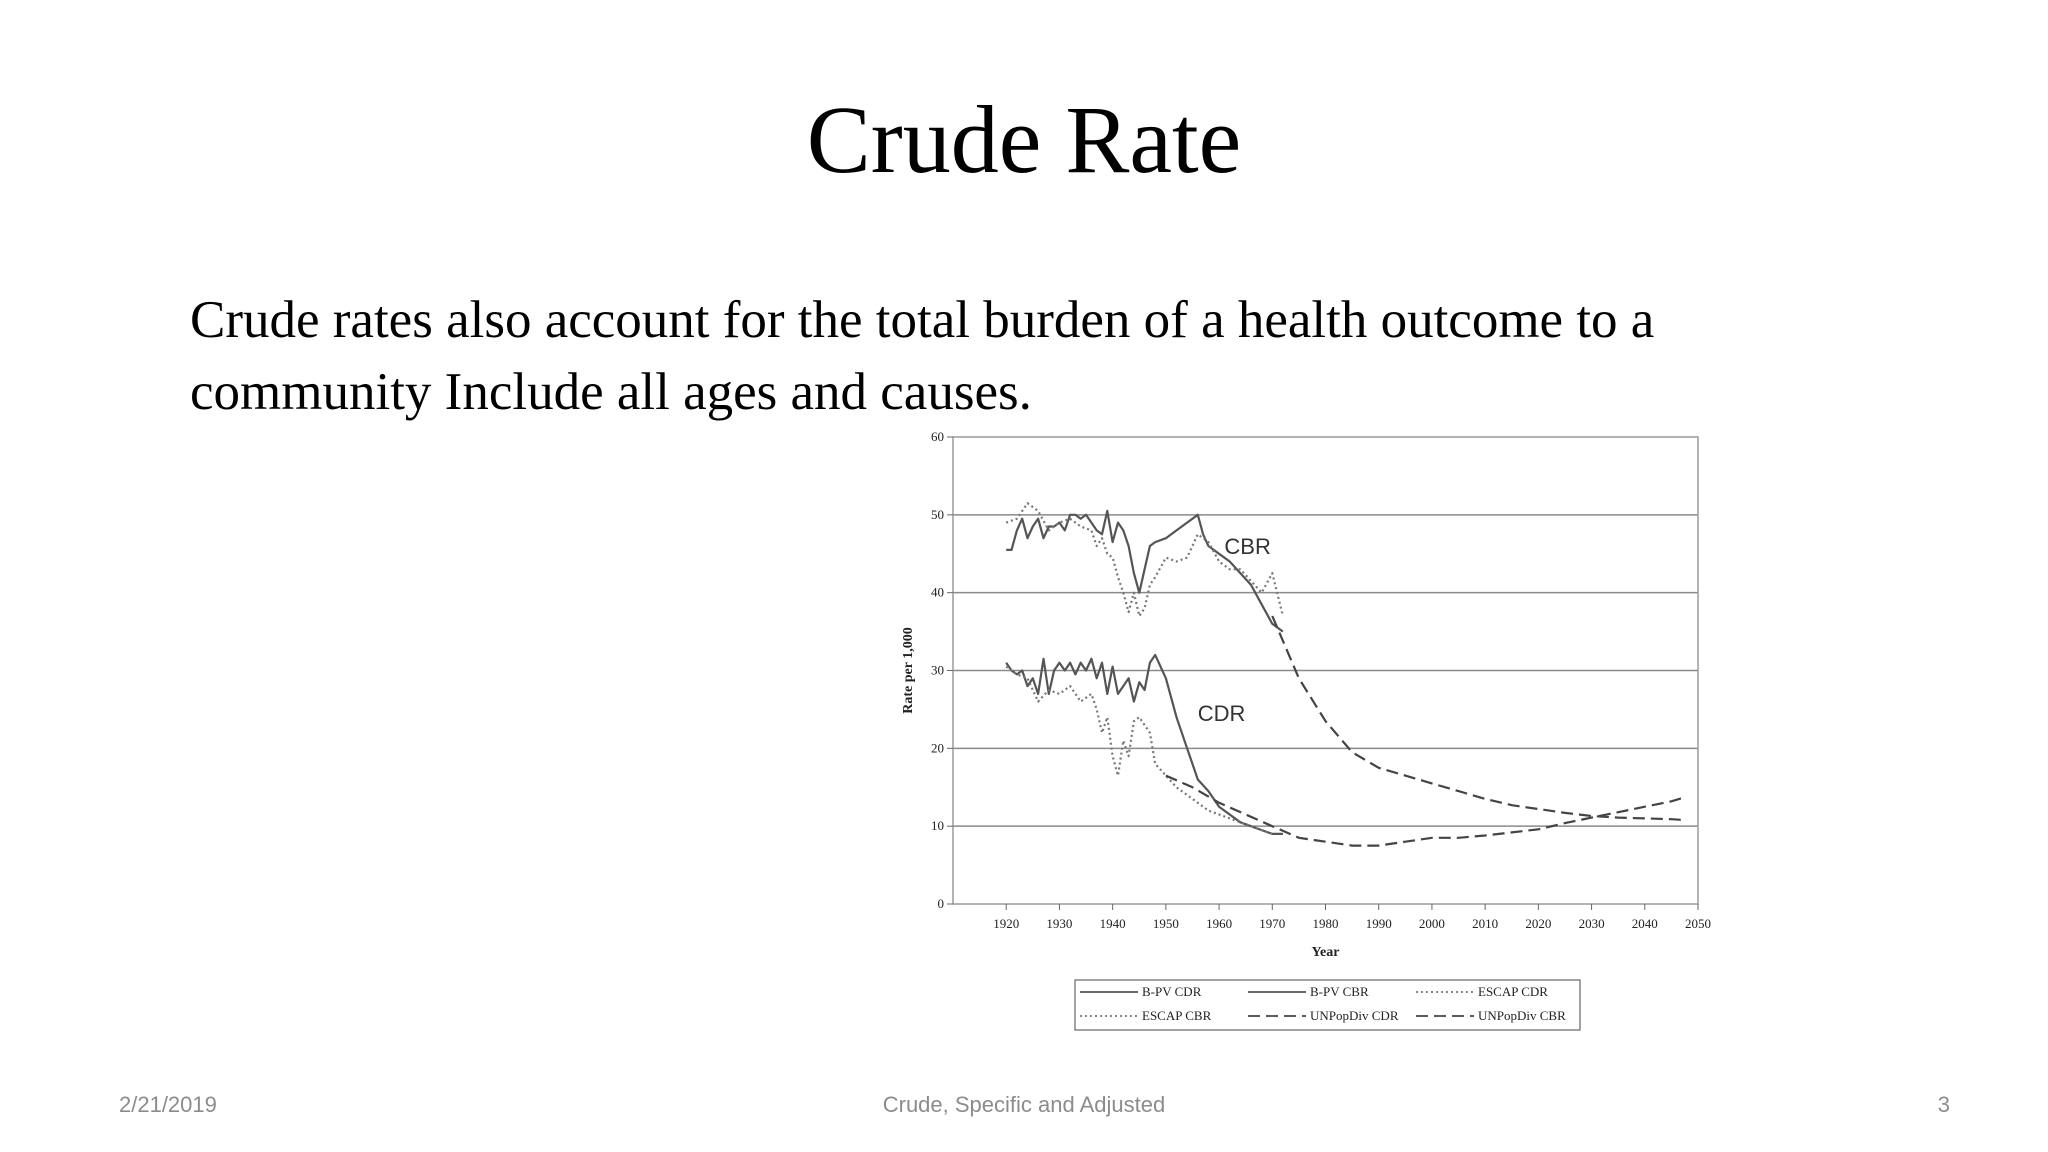 Image resolution: width=2048 pixels, height=1152 pixels. What do you see at coordinates (168, 1104) in the screenshot?
I see `footer-date: 2/21/2019` at bounding box center [168, 1104].